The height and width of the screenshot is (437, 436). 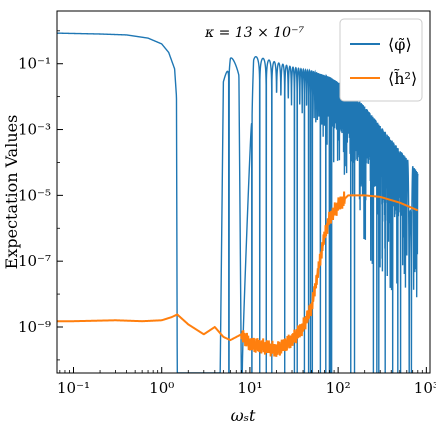 What do you see at coordinates (249, 388) in the screenshot?
I see `x-tick-label: 10¹` at bounding box center [249, 388].